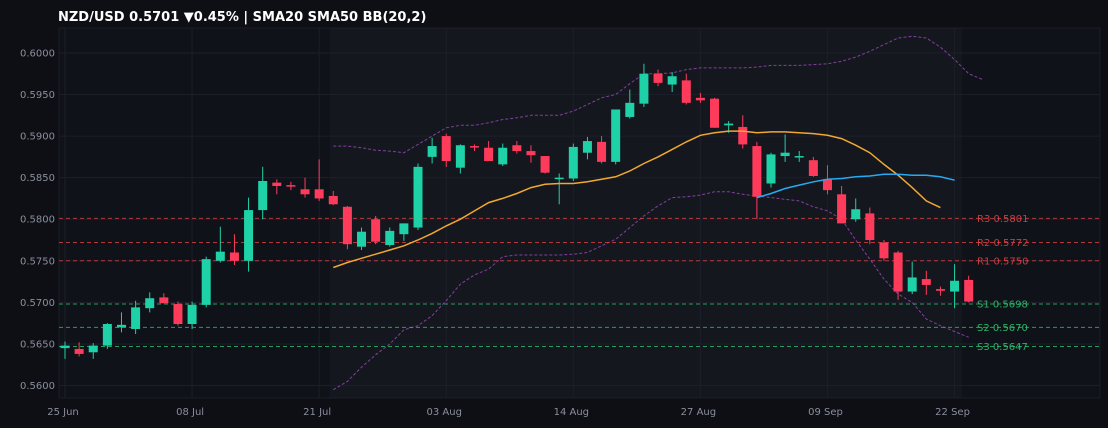 This screenshot has height=428, width=1108. I want to click on y-tick-label: 0.5850, so click(37, 178).